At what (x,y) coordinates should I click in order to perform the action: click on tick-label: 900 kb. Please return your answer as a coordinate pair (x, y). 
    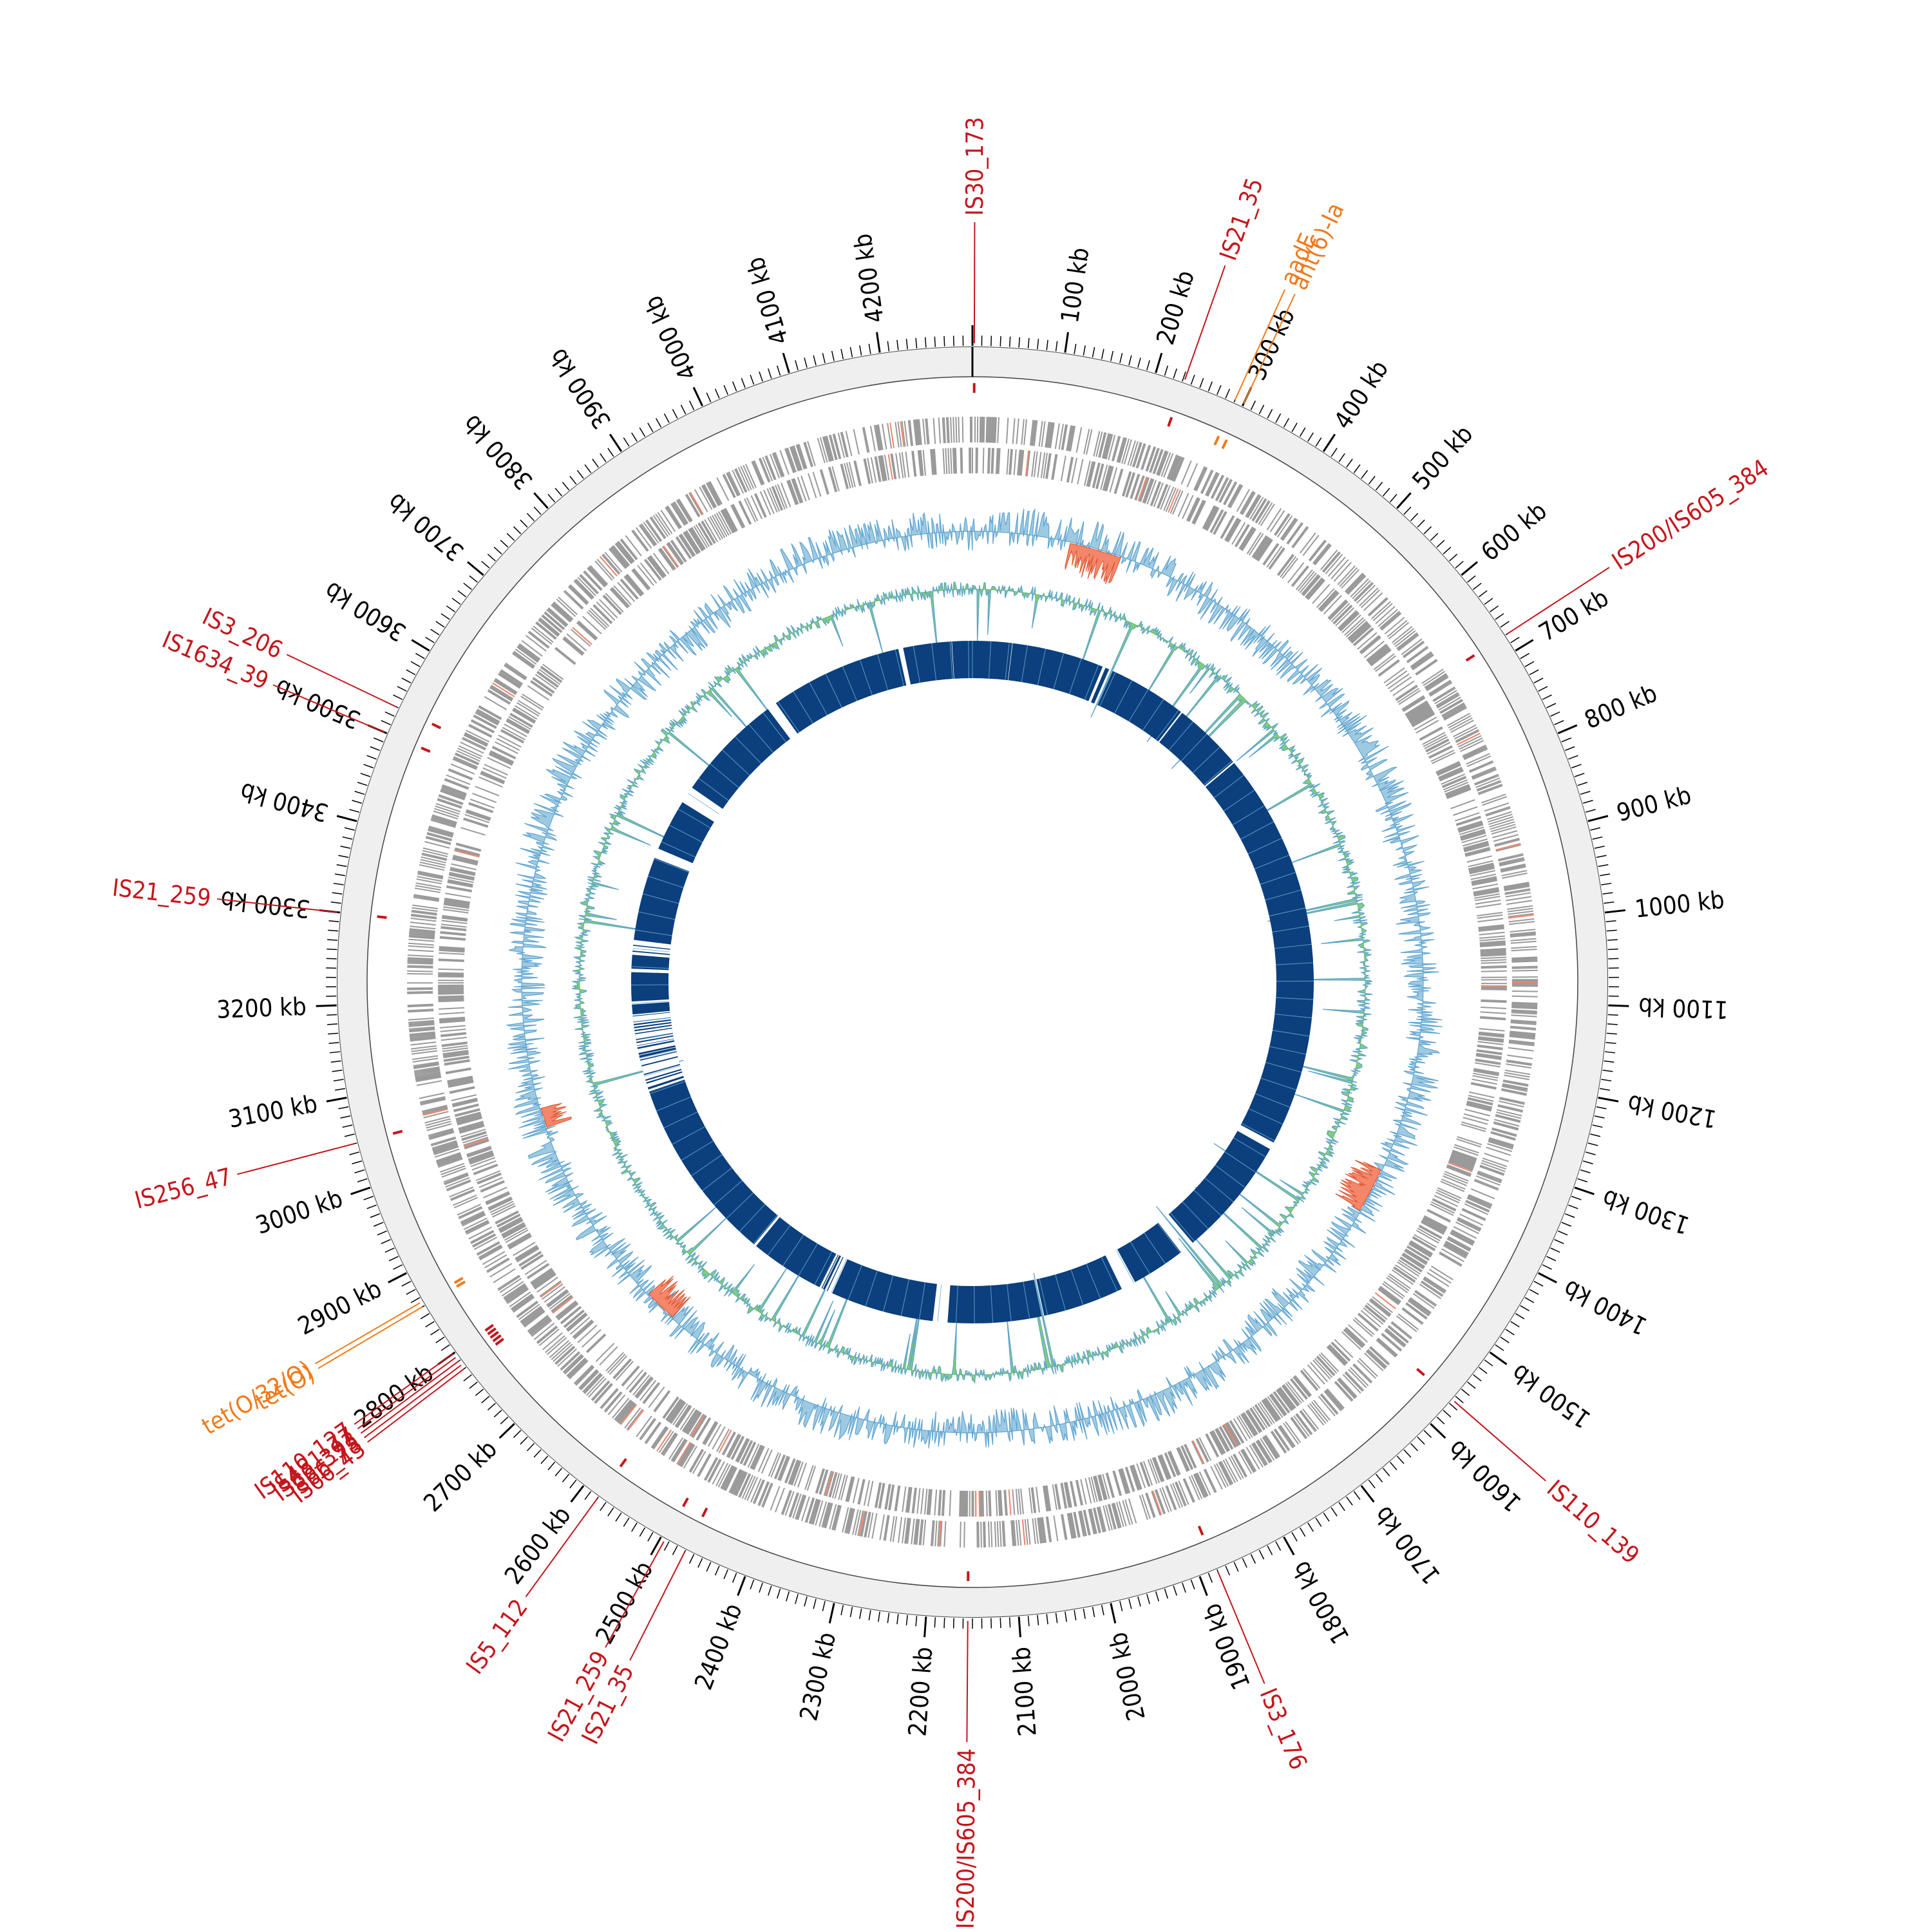
    Looking at the image, I should click on (1654, 804).